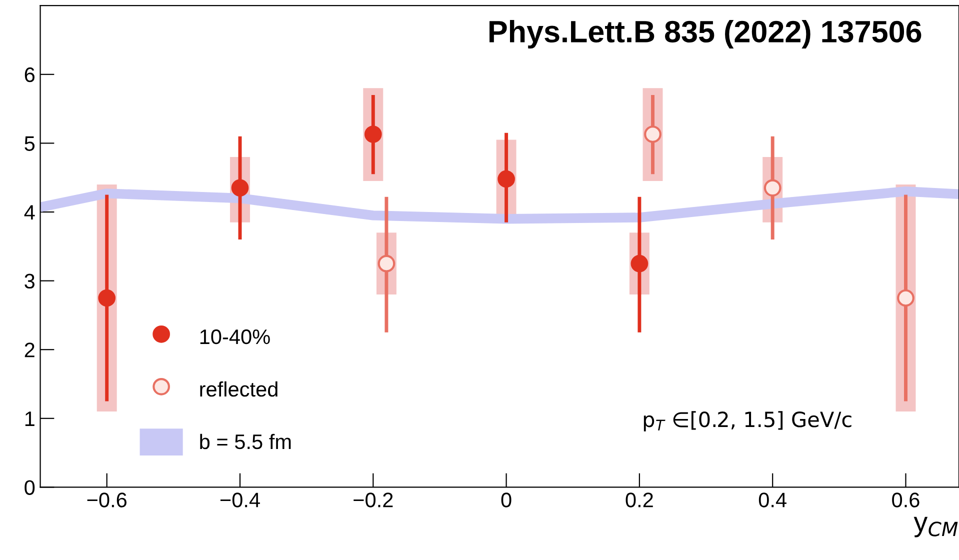 The height and width of the screenshot is (560, 959). What do you see at coordinates (29, 487) in the screenshot?
I see `y-tick-label: 0` at bounding box center [29, 487].